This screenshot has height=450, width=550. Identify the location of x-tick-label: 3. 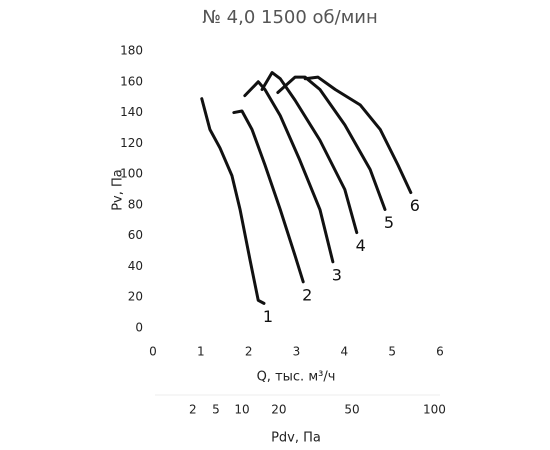
(297, 352).